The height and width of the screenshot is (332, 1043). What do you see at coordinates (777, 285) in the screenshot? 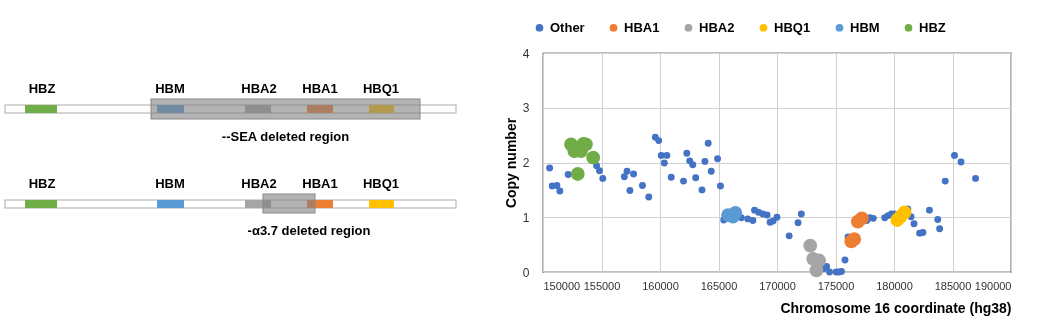
I see `x-tick-label: 170000` at bounding box center [777, 285].